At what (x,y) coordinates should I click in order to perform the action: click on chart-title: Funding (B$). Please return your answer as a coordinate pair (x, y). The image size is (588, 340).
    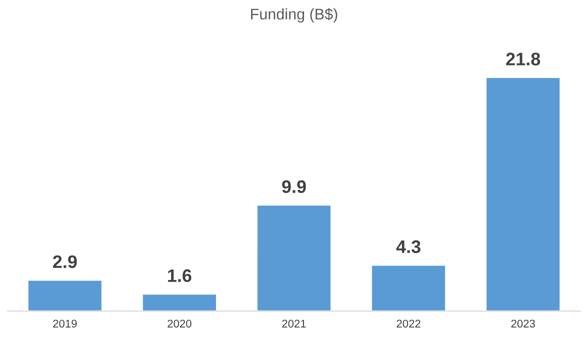
    Looking at the image, I should click on (294, 15).